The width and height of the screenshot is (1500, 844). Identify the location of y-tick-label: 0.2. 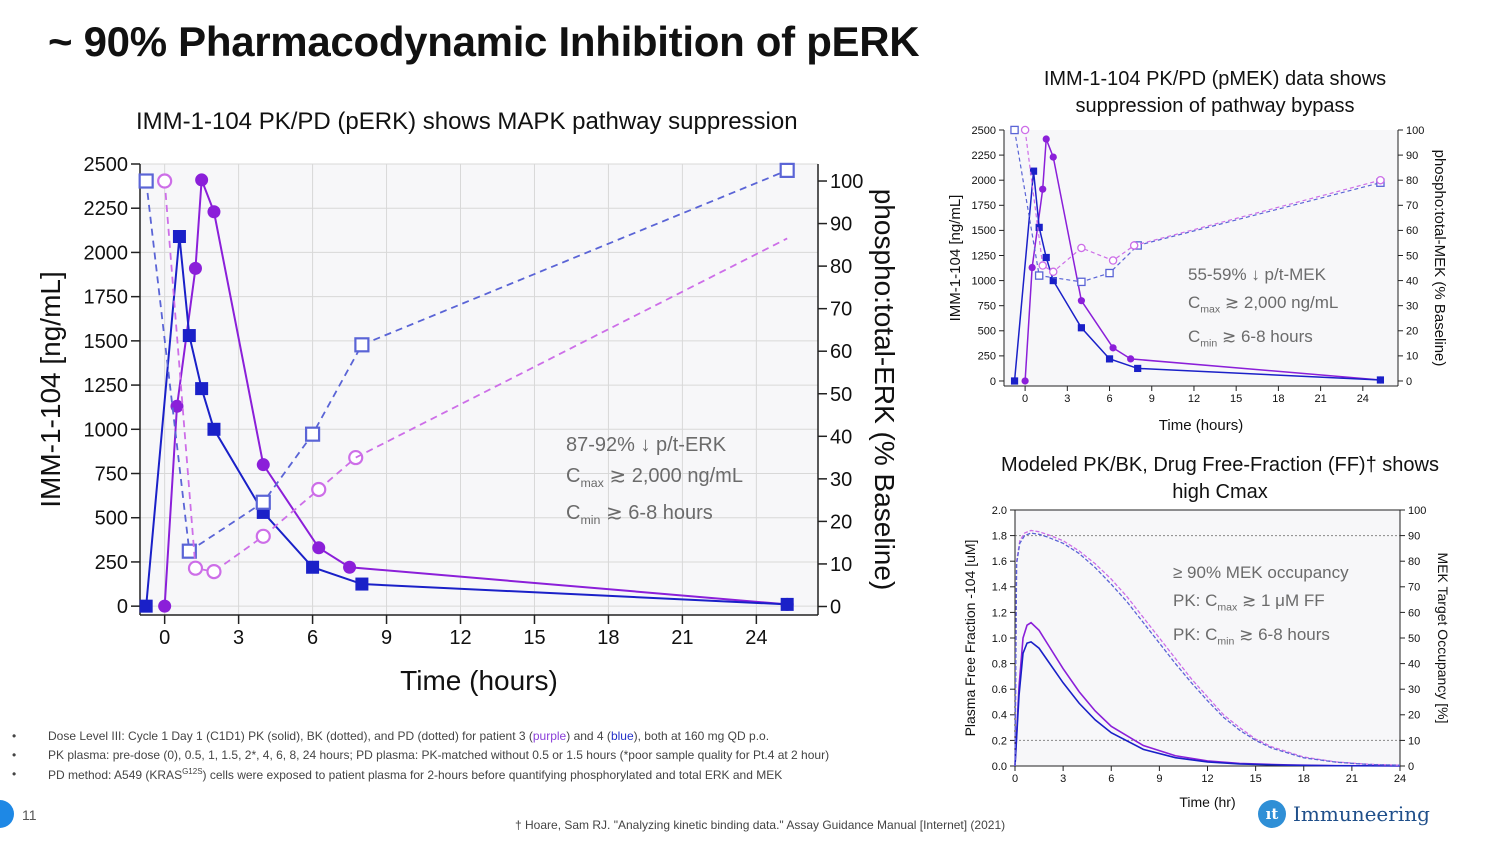
(999, 741).